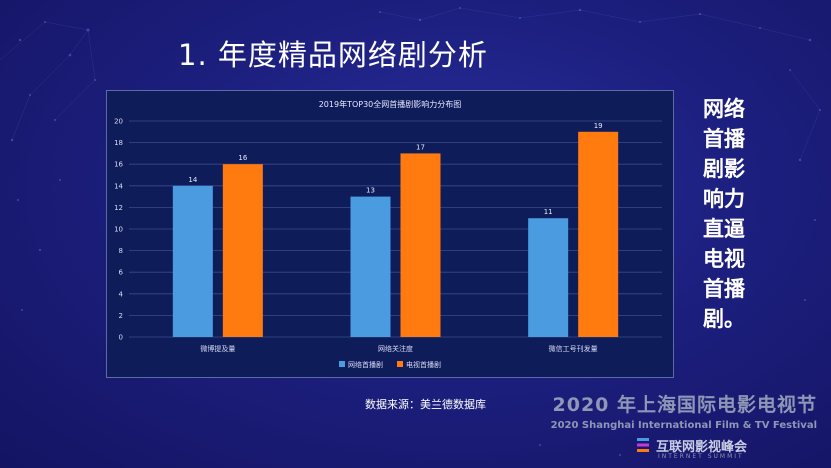  Describe the element at coordinates (724, 109) in the screenshot. I see `side-text-line: 网络` at that location.